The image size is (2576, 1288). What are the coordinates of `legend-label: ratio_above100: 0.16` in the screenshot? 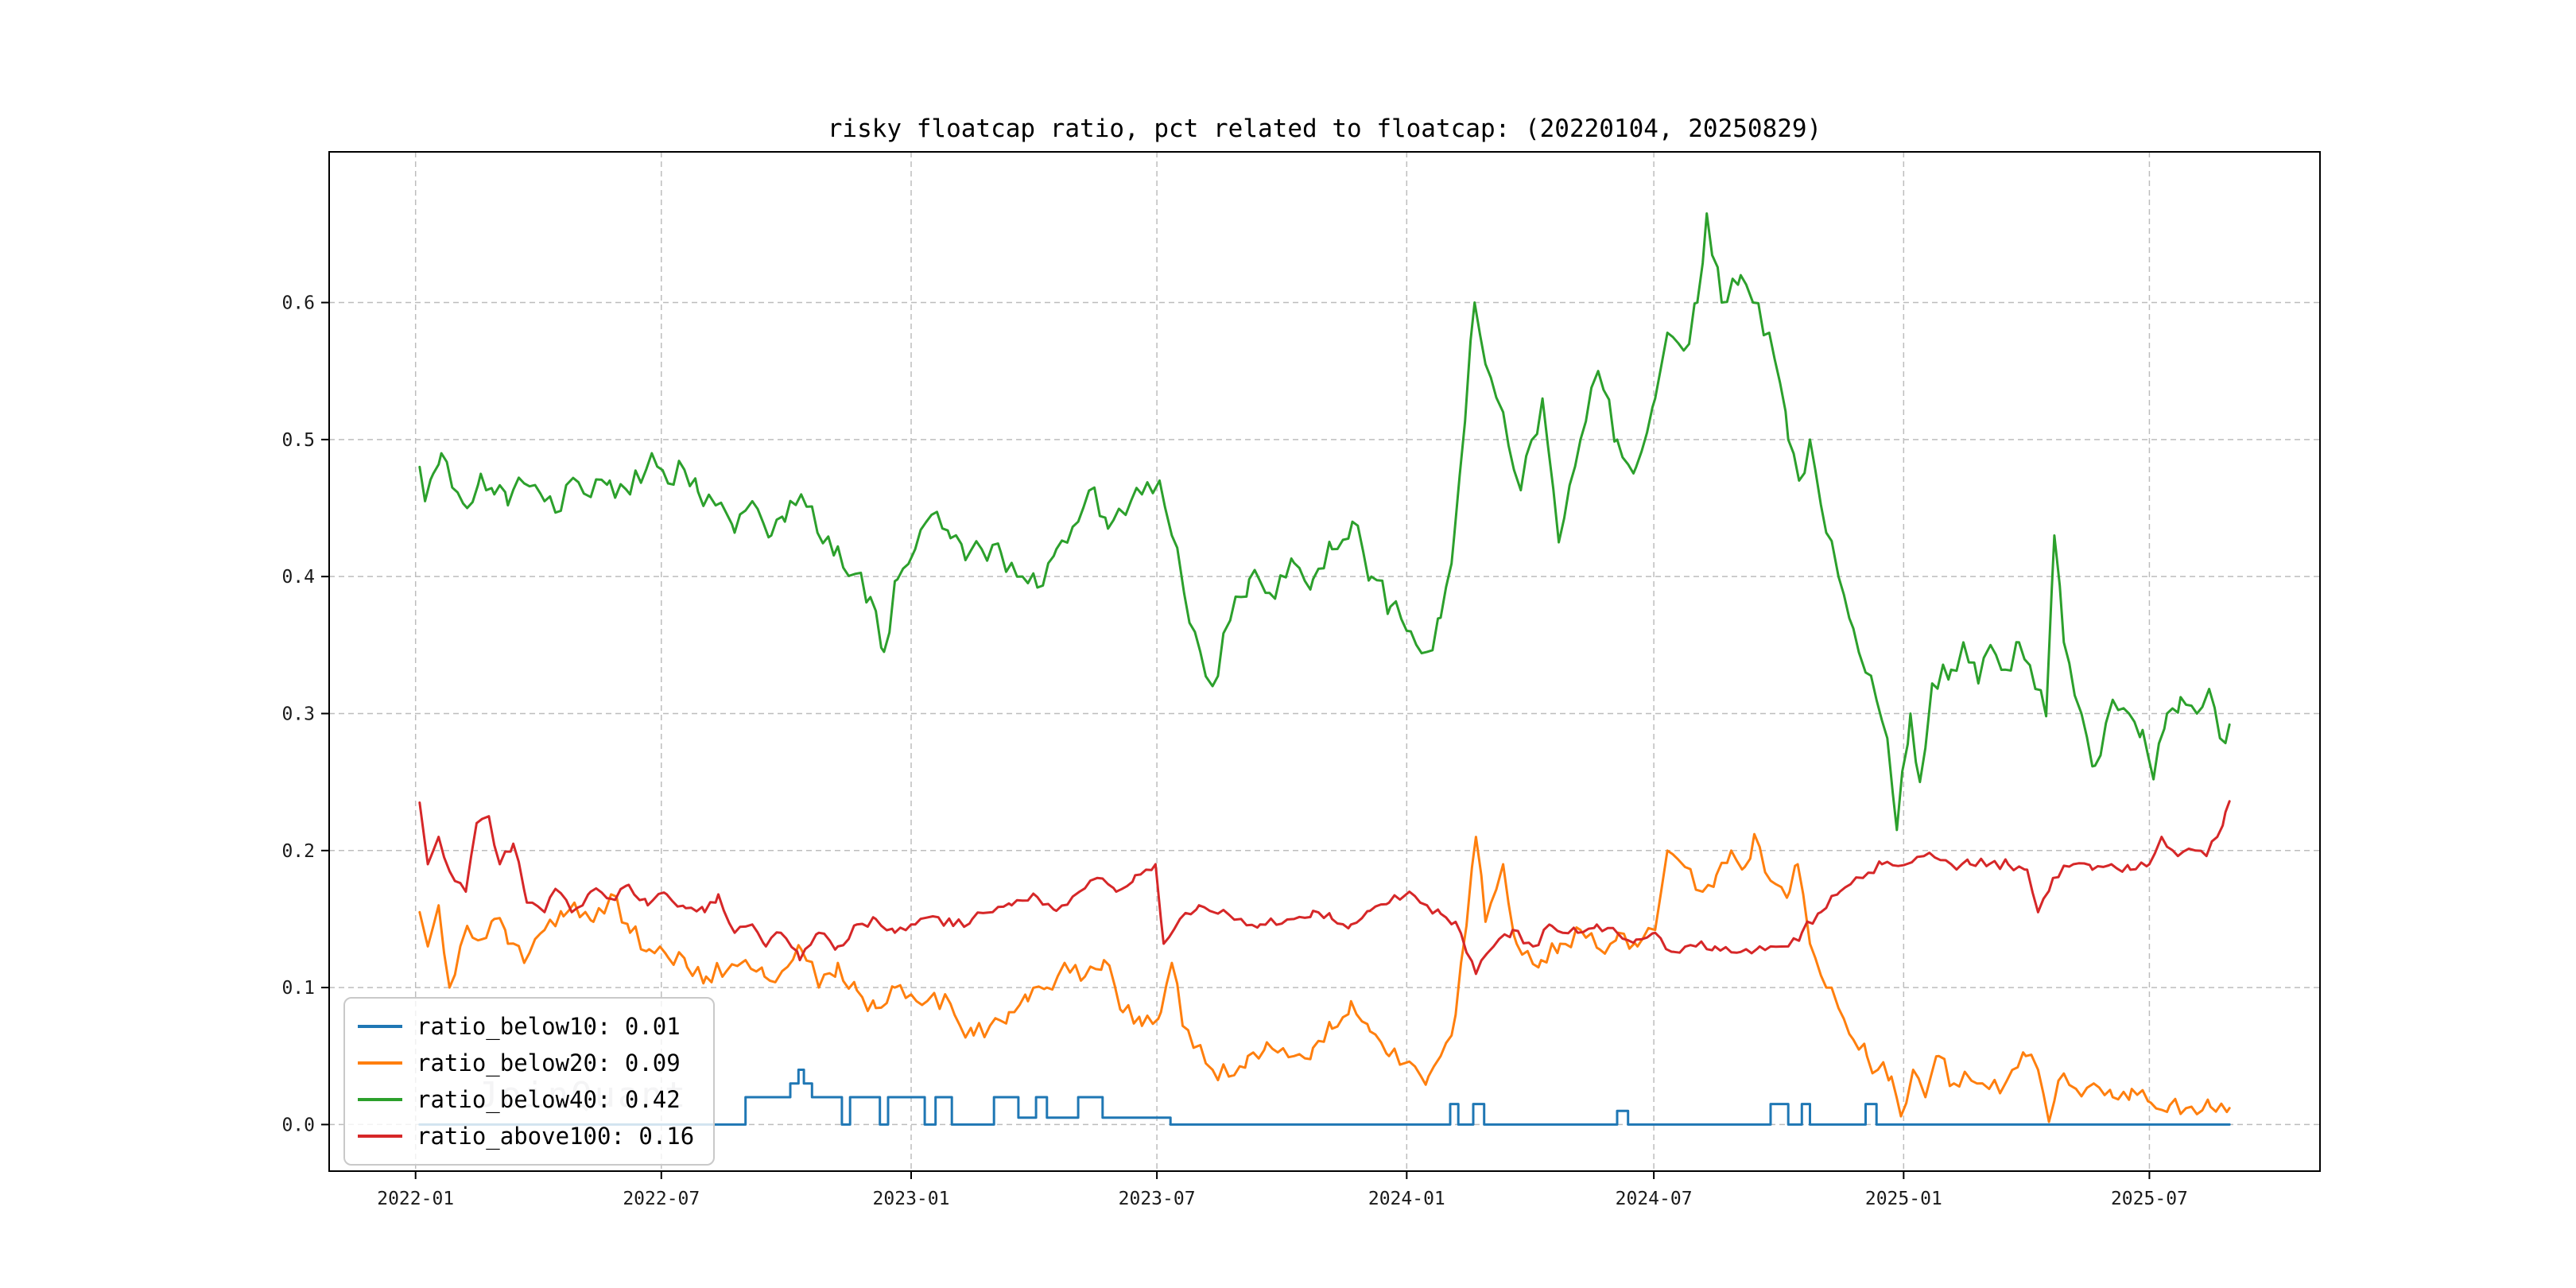 It's located at (556, 1136).